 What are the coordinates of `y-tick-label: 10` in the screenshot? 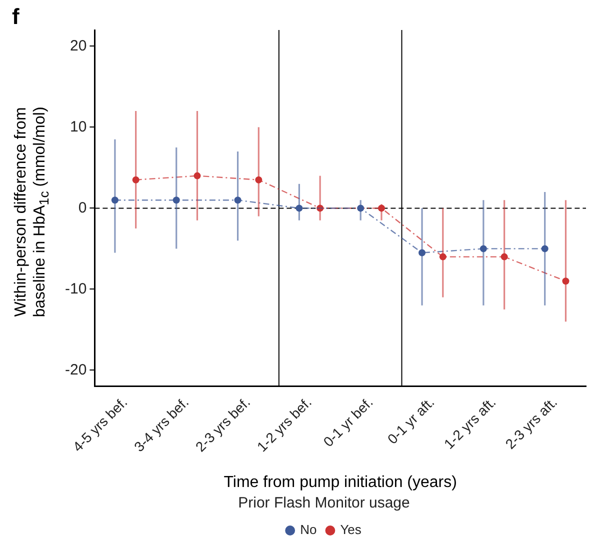 It's located at (78, 127).